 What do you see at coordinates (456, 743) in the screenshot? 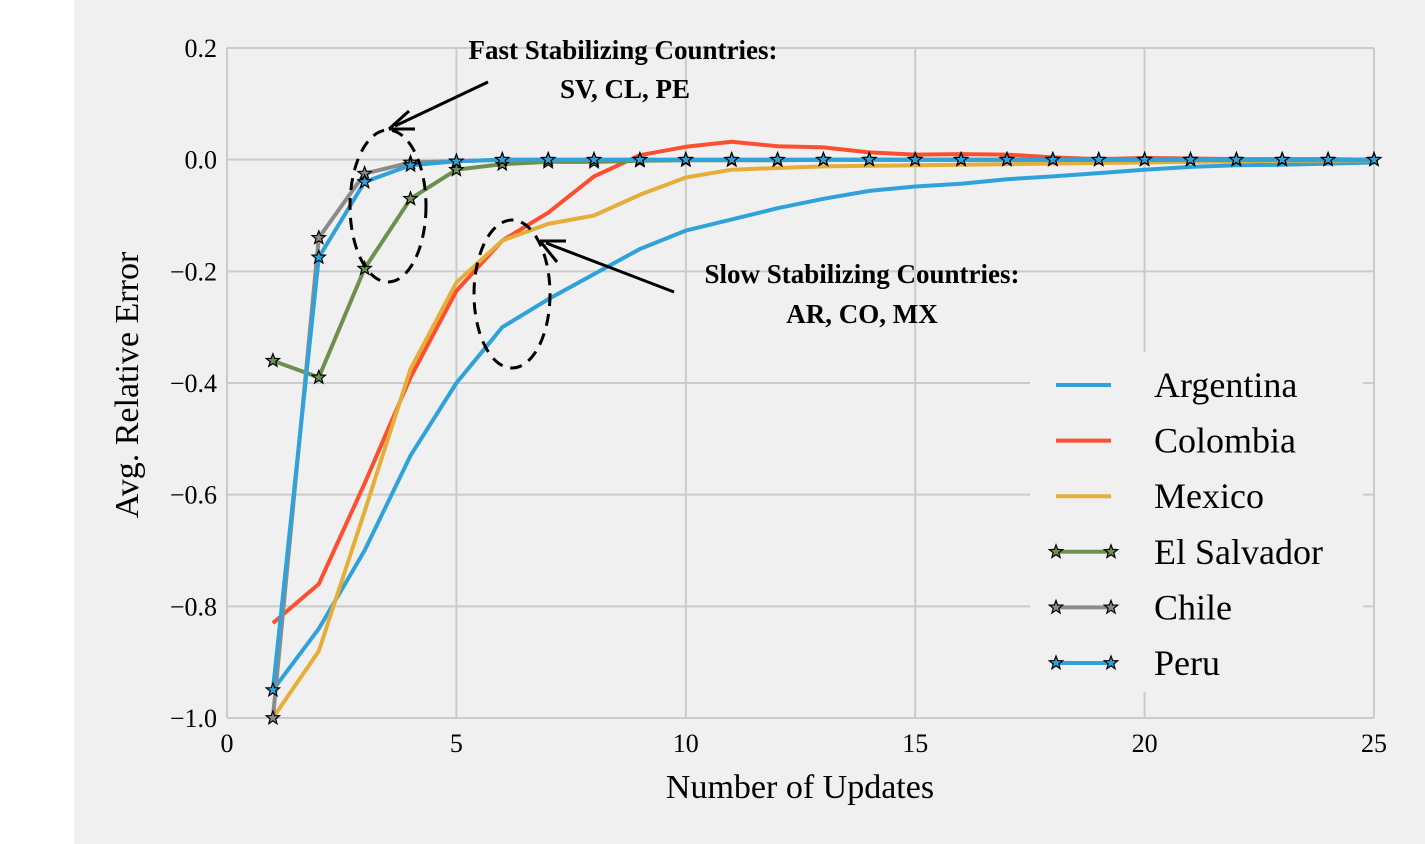
I see `x-tick-label: 5` at bounding box center [456, 743].